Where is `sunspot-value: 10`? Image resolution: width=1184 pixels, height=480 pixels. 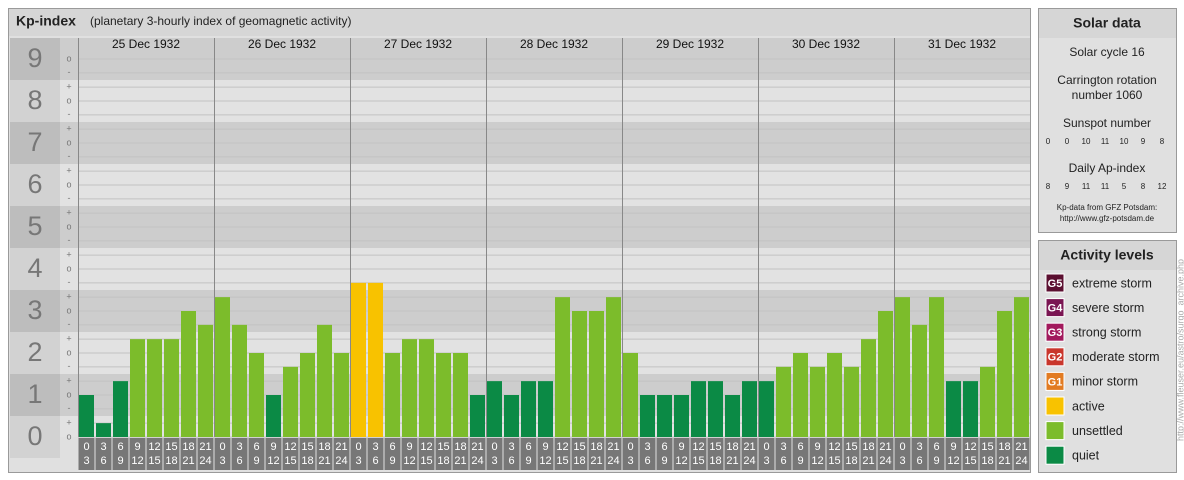 sunspot-value: 10 is located at coordinates (1124, 141).